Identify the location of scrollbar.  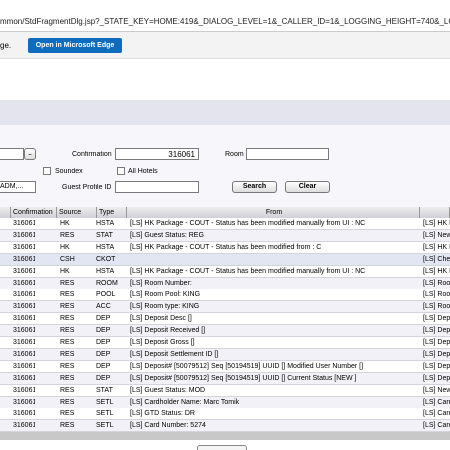
(225, 435).